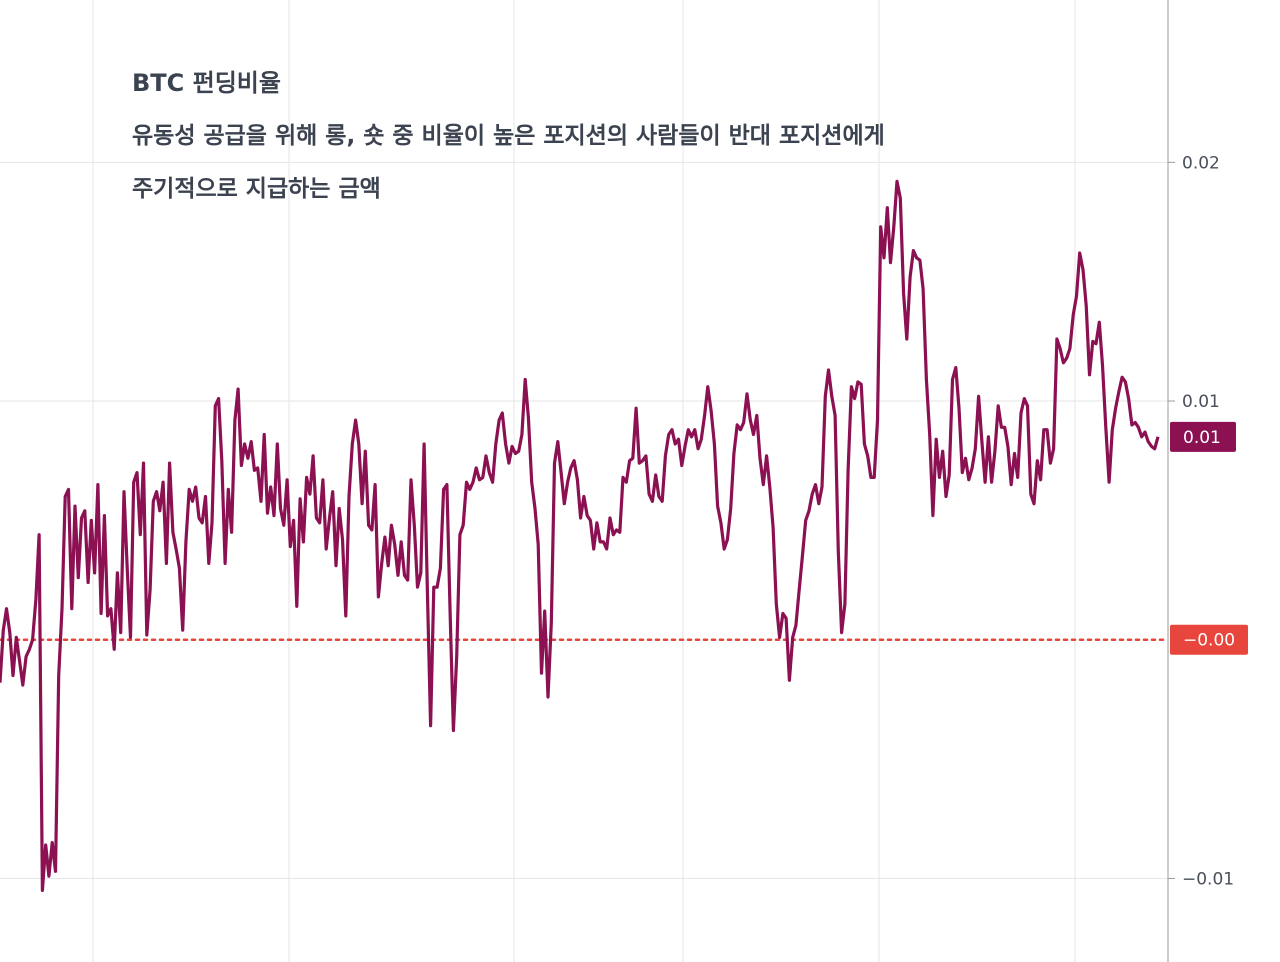  I want to click on reference-value-badge-bg, so click(1209, 639).